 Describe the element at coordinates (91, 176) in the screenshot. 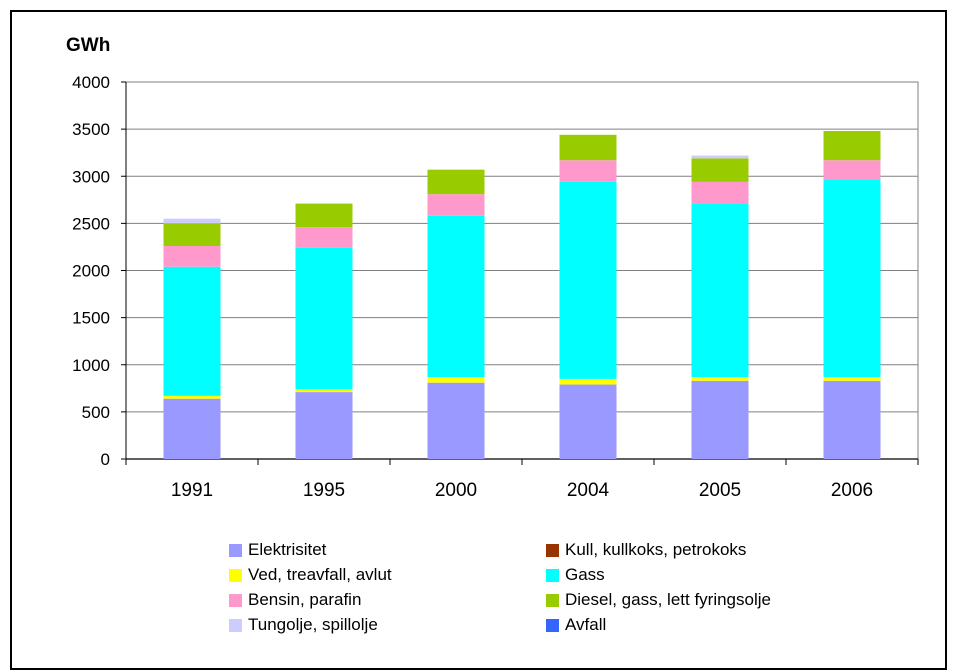

I see `y-tick-label: 3000` at that location.